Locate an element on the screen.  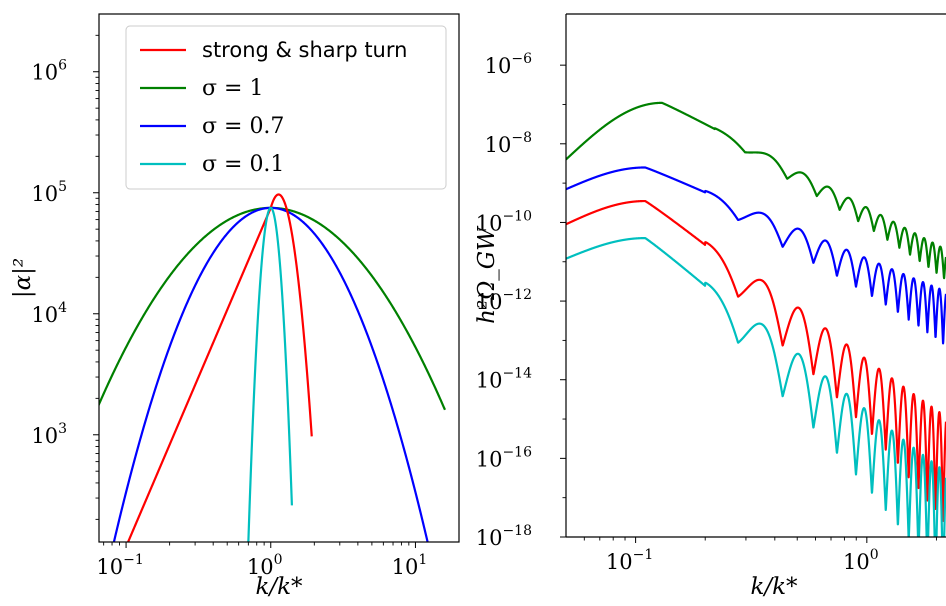
legend-label-3: σ = 0.1 is located at coordinates (243, 164).